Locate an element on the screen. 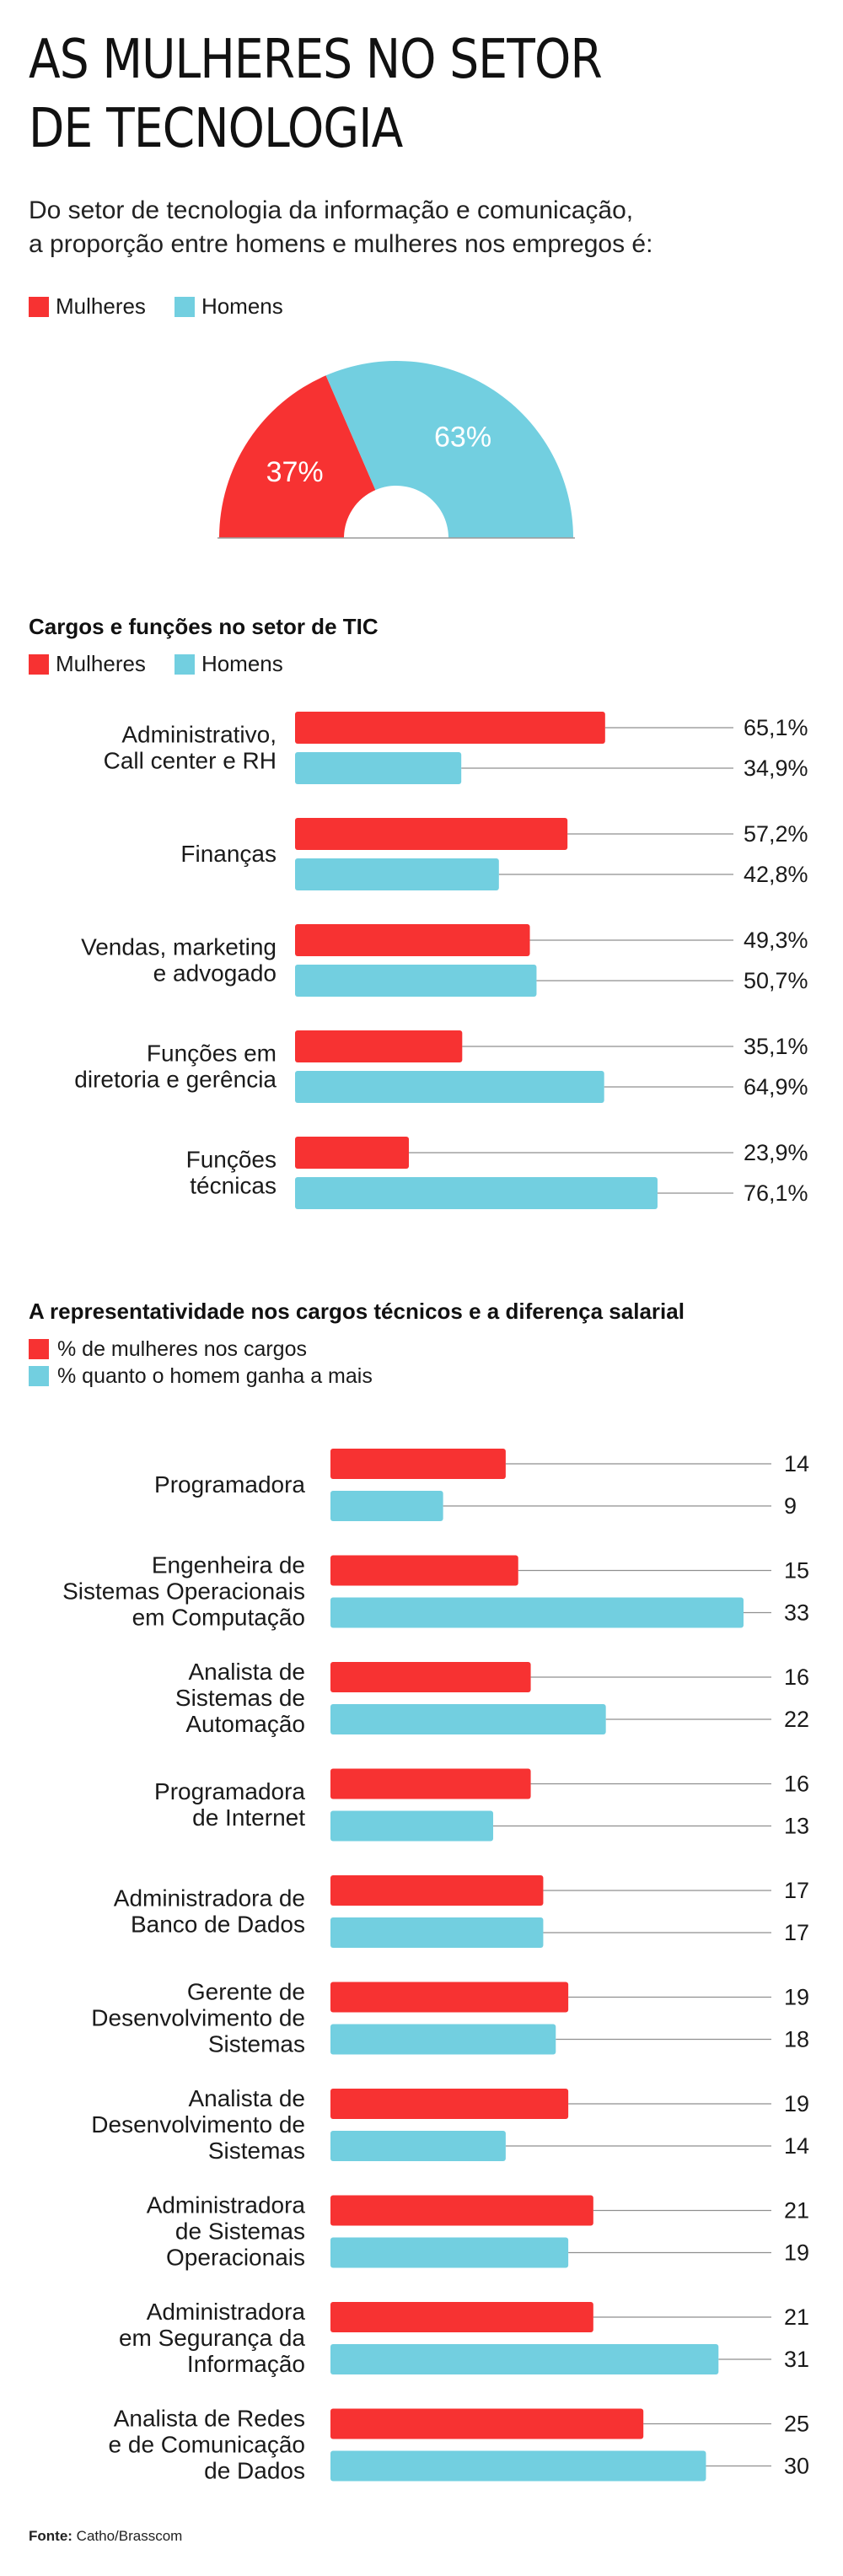 The width and height of the screenshot is (843, 2576). donut-chart: 37% 63% is located at coordinates (396, 450).